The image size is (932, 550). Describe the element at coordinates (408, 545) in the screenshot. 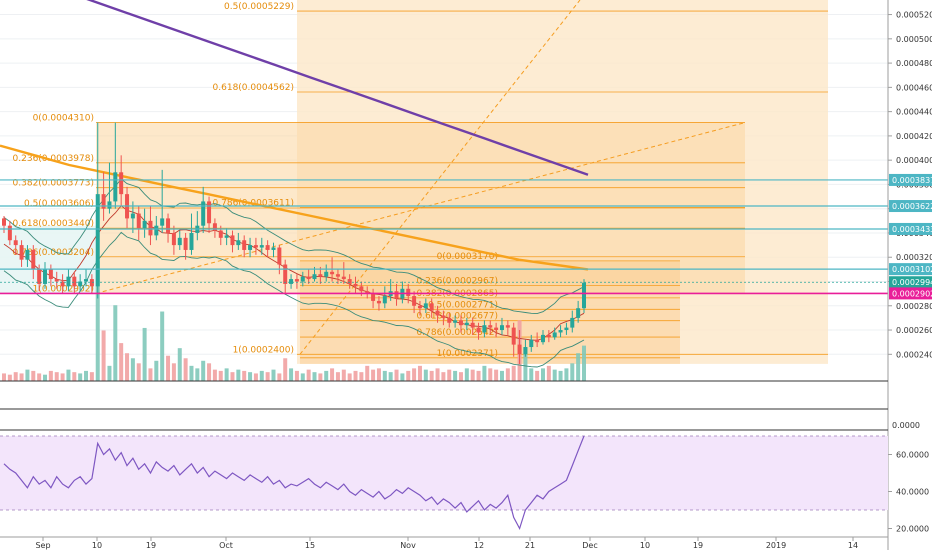

I see `date-label: Nov` at that location.